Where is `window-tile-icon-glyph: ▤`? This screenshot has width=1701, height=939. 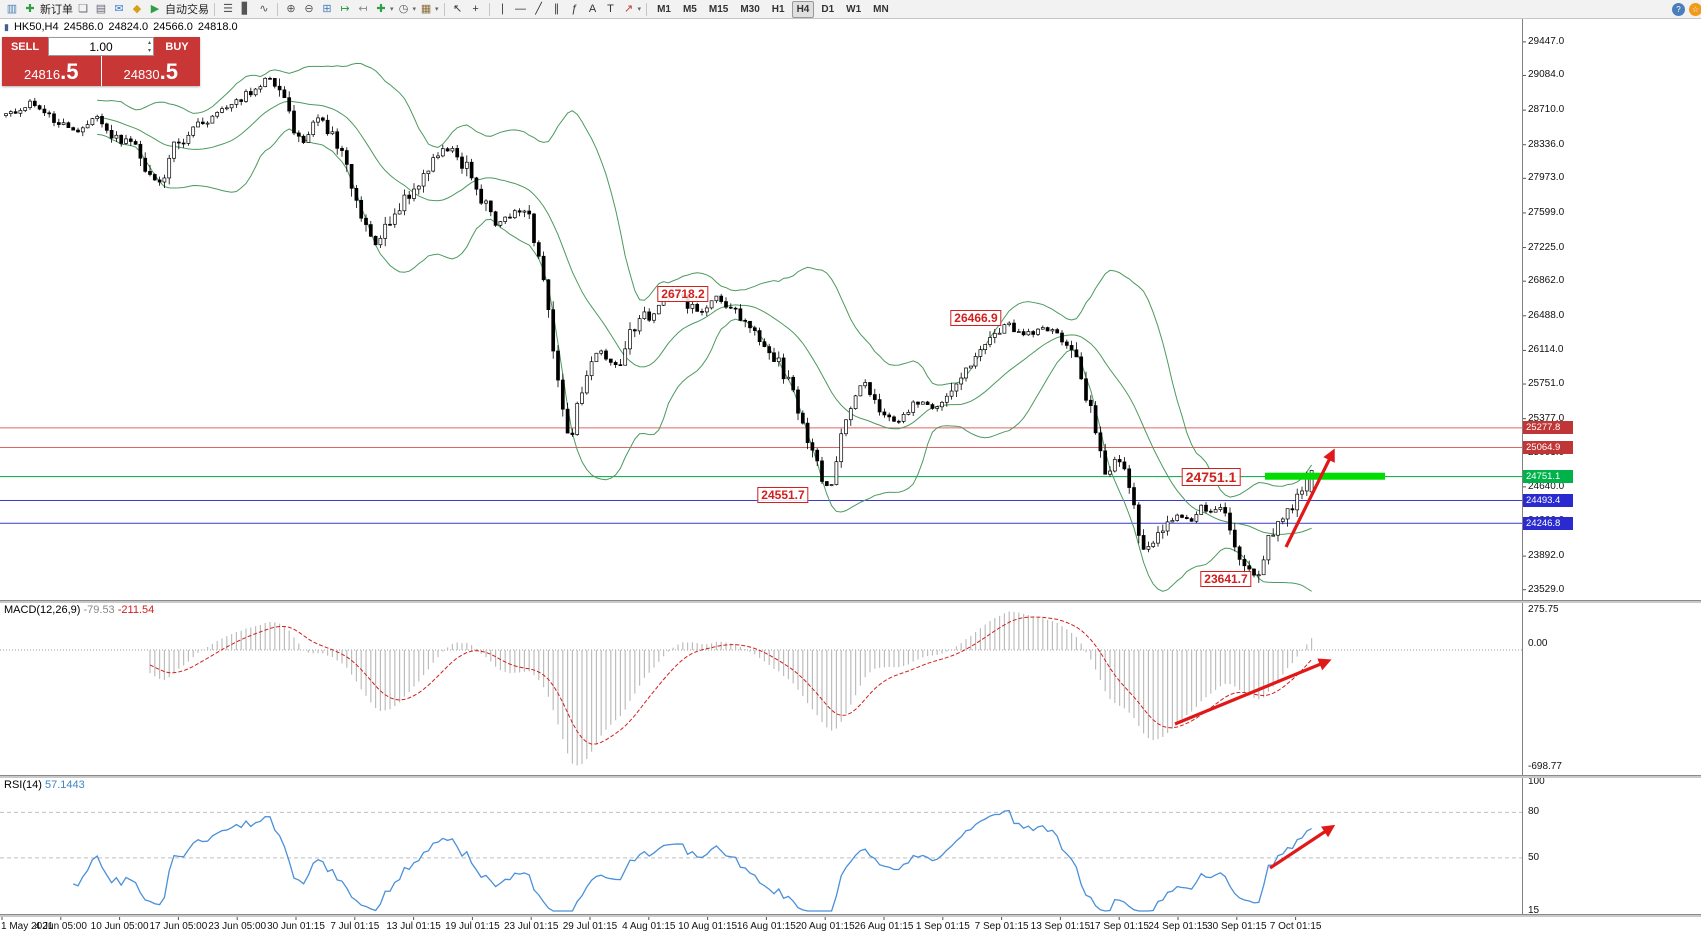 window-tile-icon-glyph: ▤ is located at coordinates (101, 9).